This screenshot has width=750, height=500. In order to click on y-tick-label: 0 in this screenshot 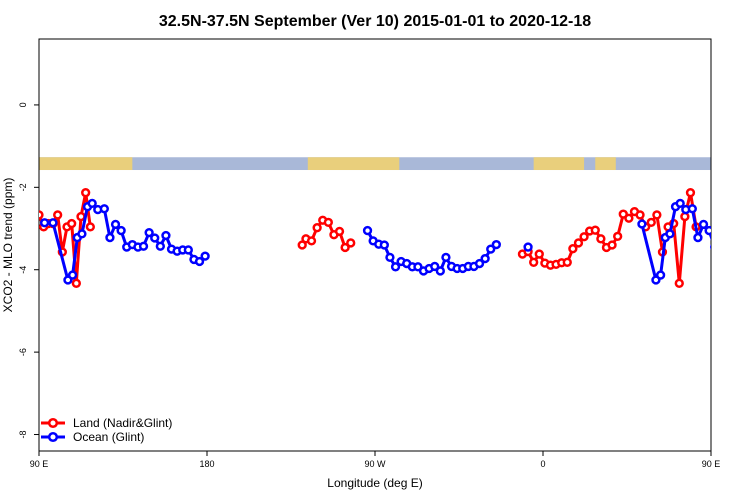, I will do `click(23, 104)`.